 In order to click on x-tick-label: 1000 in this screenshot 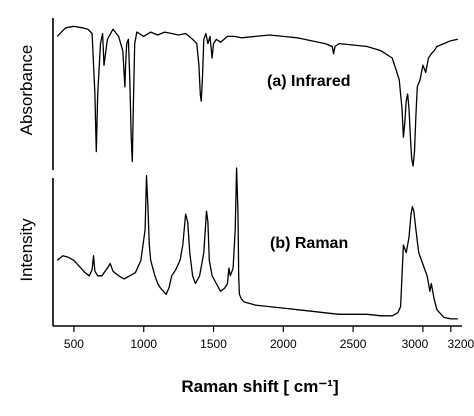, I will do `click(143, 344)`.